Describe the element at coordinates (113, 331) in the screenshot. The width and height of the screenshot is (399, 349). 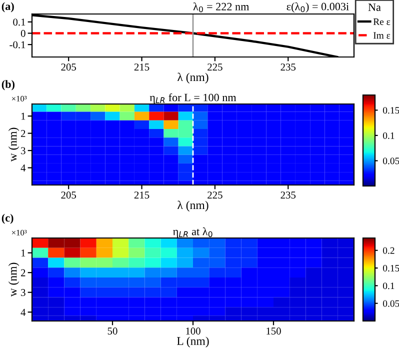
I see `x-tick-label: 50` at that location.